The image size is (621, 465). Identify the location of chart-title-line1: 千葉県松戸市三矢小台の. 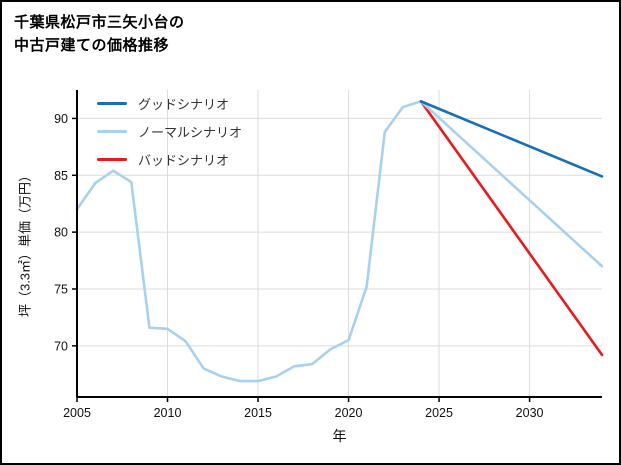
(99, 22).